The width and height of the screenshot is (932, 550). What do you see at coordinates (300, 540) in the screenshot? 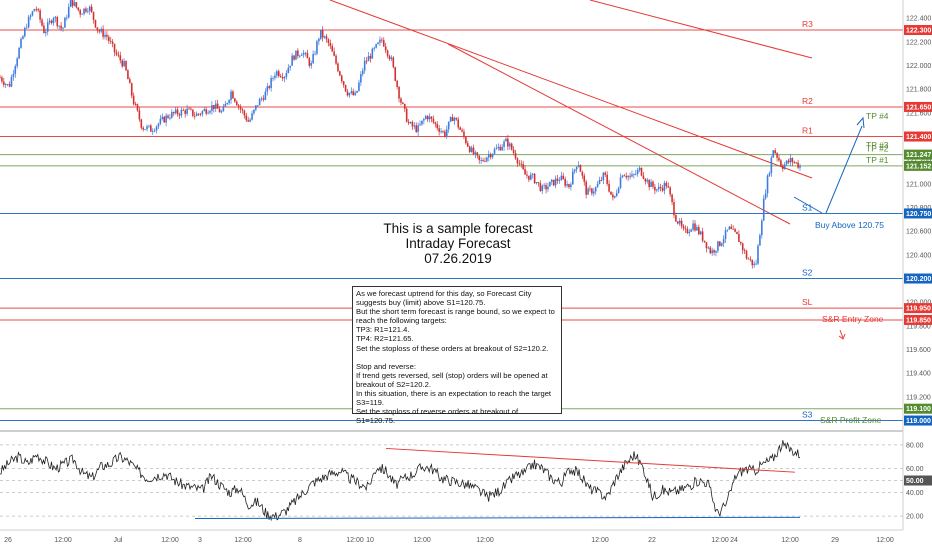
I see `time-tick-label: 8` at bounding box center [300, 540].